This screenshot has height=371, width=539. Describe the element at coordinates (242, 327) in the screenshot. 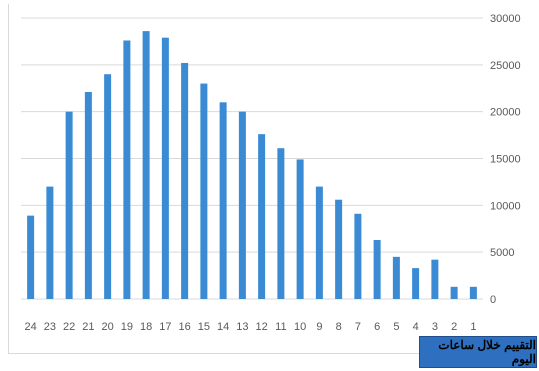

I see `x-tick-label: 13` at that location.